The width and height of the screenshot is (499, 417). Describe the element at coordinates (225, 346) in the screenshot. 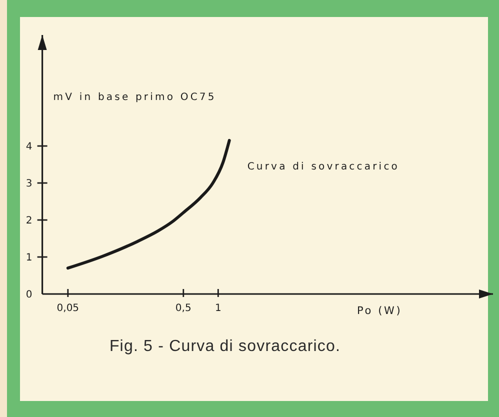

I see `caption: Fig. 5 - Curva di sovraccarico.` at that location.